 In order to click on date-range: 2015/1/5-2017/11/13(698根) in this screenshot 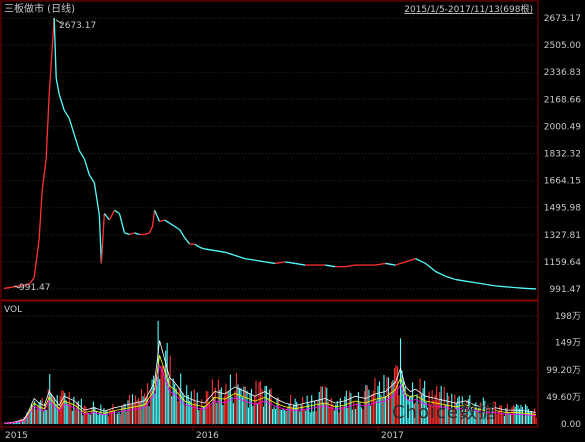, I will do `click(468, 9)`.